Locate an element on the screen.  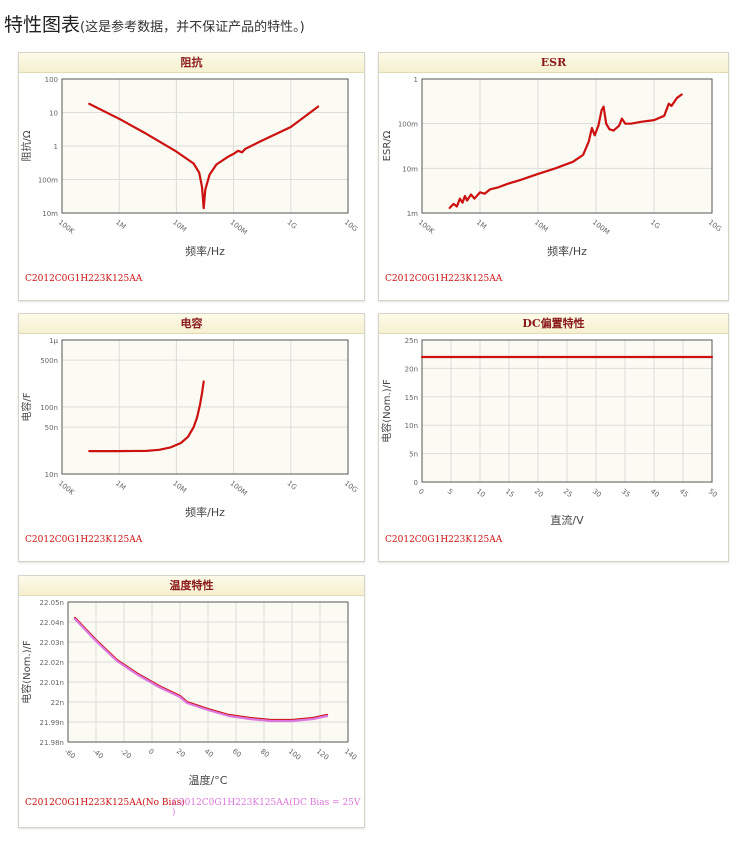
y-tick-label: 20n is located at coordinates (411, 369).